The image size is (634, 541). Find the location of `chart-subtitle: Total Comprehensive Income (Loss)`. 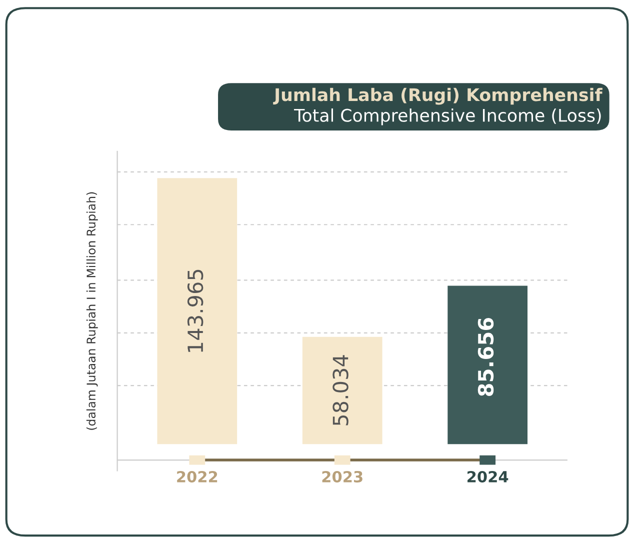

chart-subtitle: Total Comprehensive Income (Loss) is located at coordinates (447, 117).